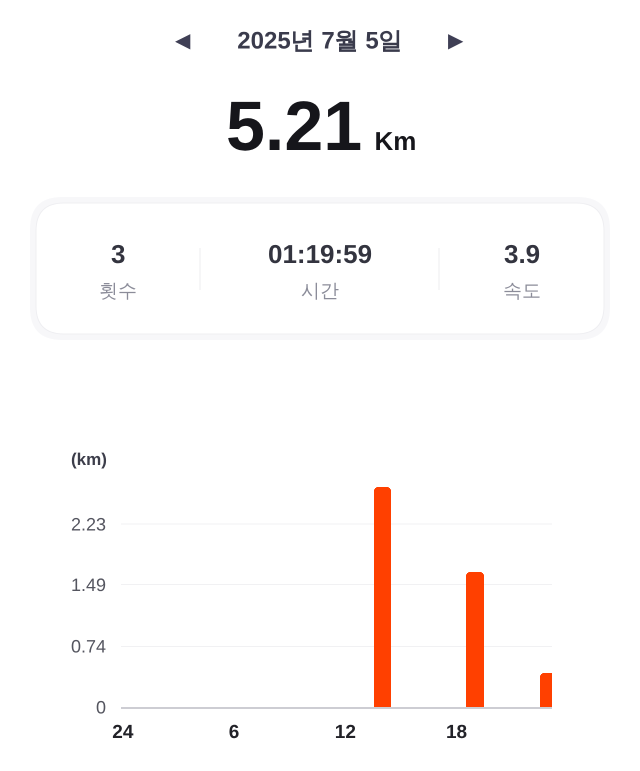  I want to click on text: 3, so click(118, 254).